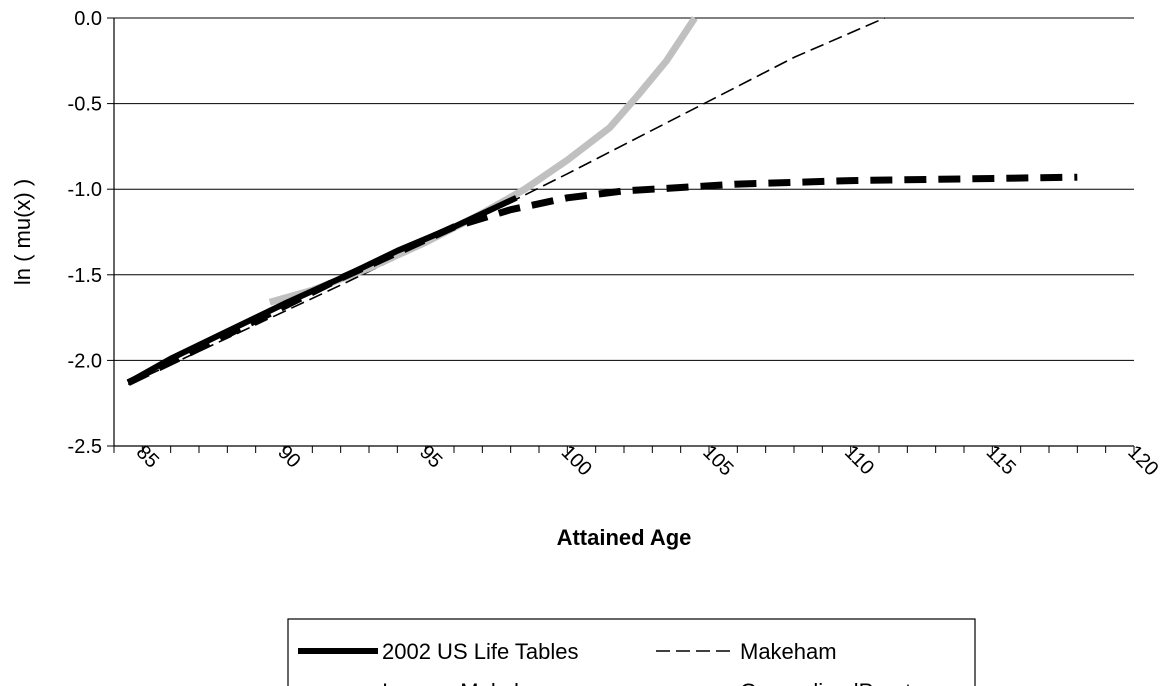  Describe the element at coordinates (85, 276) in the screenshot. I see `y-tick-label: -1.5` at that location.